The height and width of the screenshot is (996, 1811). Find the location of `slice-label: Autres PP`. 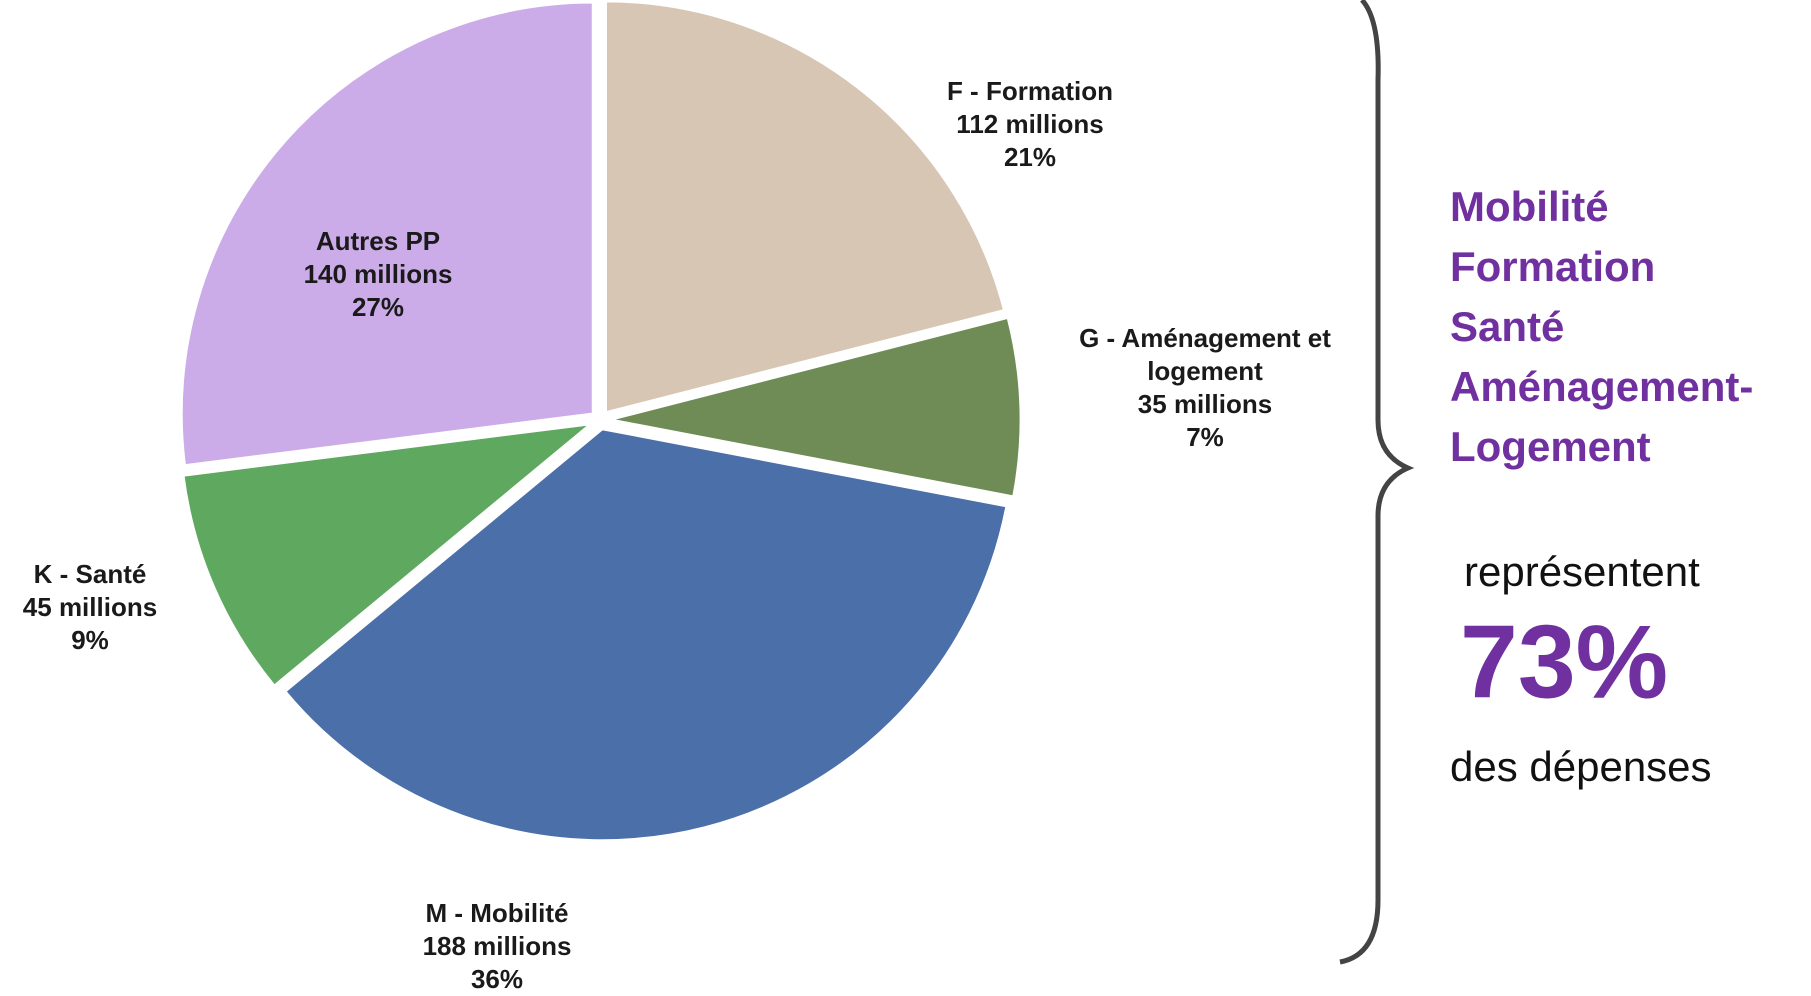

slice-label: Autres PP is located at coordinates (378, 241).